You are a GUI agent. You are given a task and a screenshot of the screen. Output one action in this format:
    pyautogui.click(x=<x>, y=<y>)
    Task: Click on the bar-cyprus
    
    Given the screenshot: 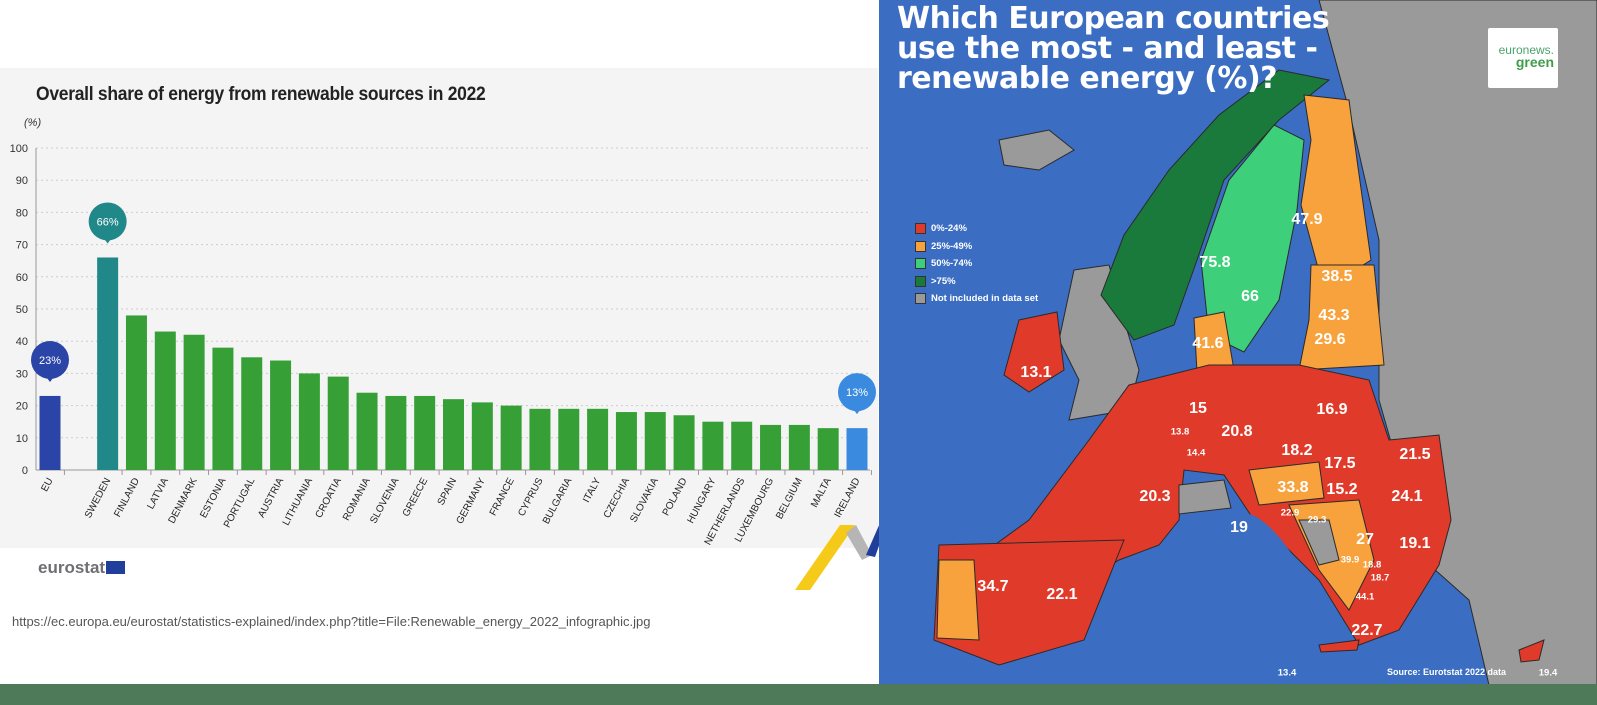 What is the action you would take?
    pyautogui.click(x=540, y=439)
    